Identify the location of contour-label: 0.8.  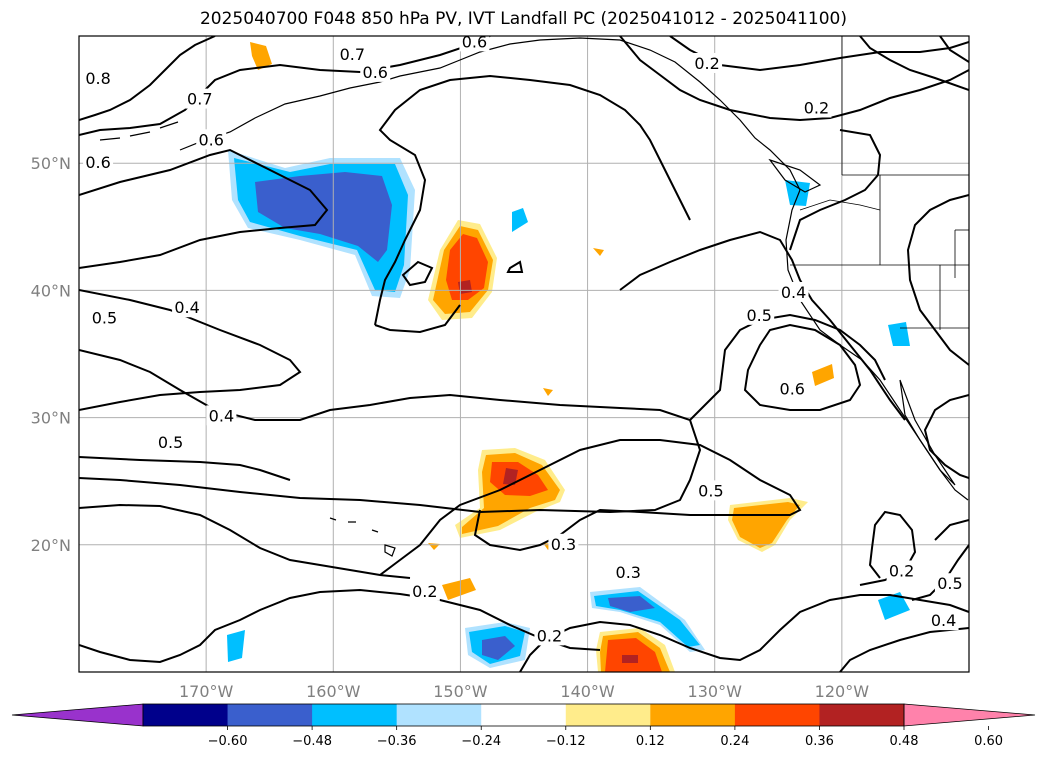
(97, 78).